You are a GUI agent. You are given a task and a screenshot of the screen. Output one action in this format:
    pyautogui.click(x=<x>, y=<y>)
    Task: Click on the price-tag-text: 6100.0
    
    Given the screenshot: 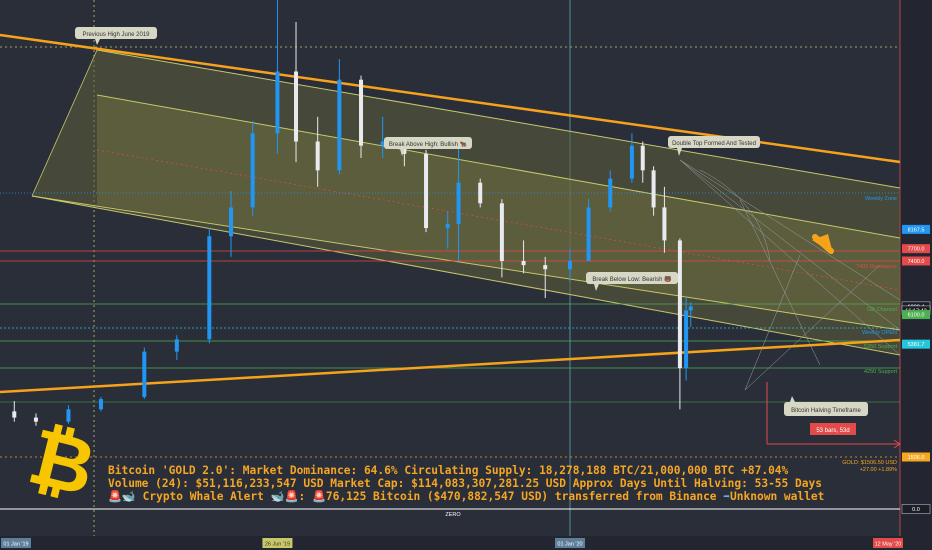 What is the action you would take?
    pyautogui.click(x=916, y=316)
    